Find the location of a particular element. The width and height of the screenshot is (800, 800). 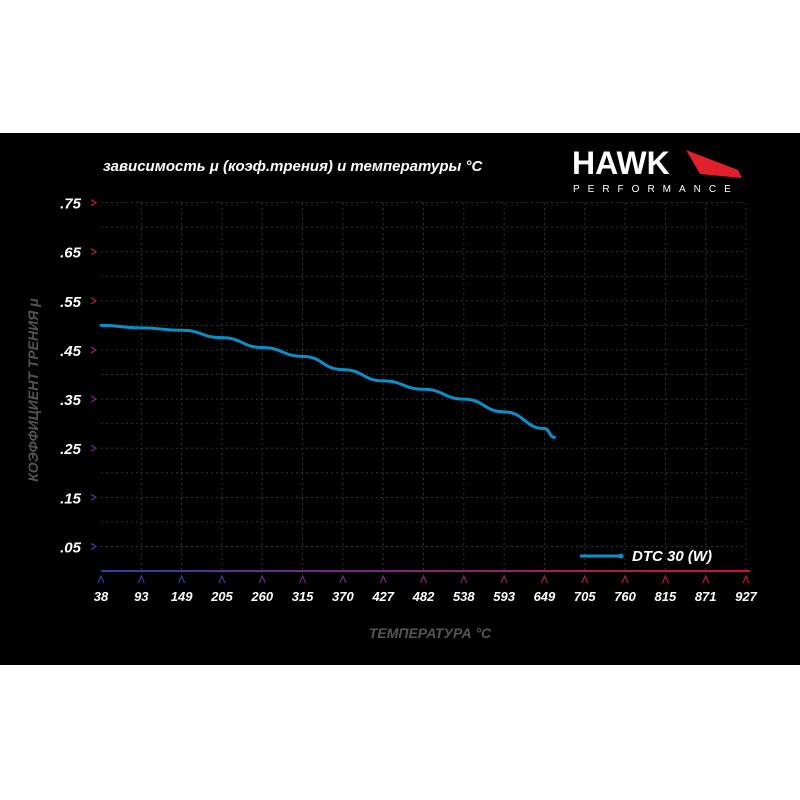

x-tick-label: 760 is located at coordinates (625, 596).